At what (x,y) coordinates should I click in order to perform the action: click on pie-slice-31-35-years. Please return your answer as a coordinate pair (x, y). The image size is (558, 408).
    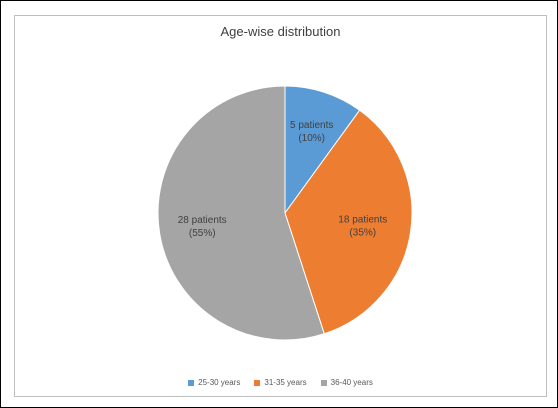
    Looking at the image, I should click on (348, 222).